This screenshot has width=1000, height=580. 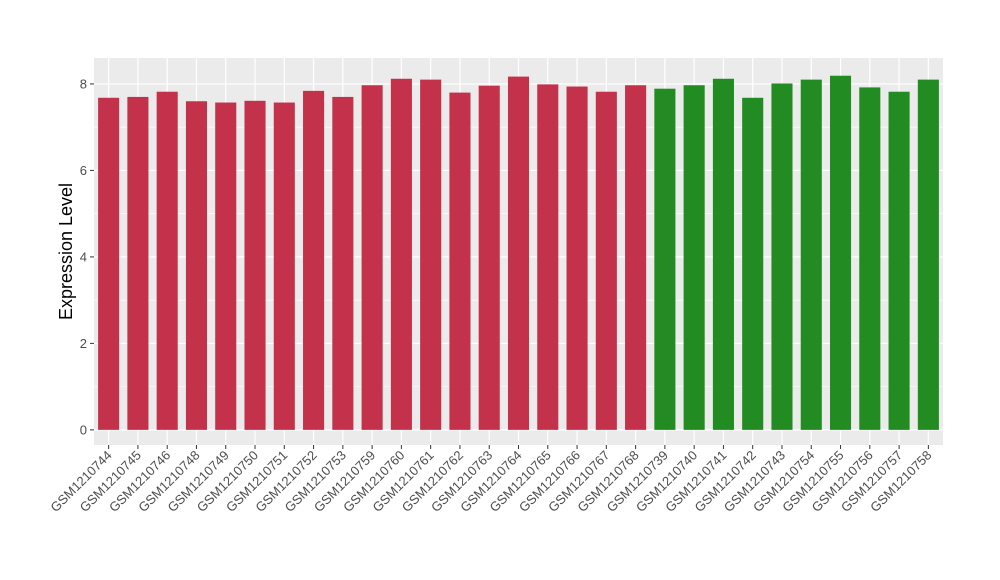 I want to click on bar-GSM1210759, so click(x=372, y=257).